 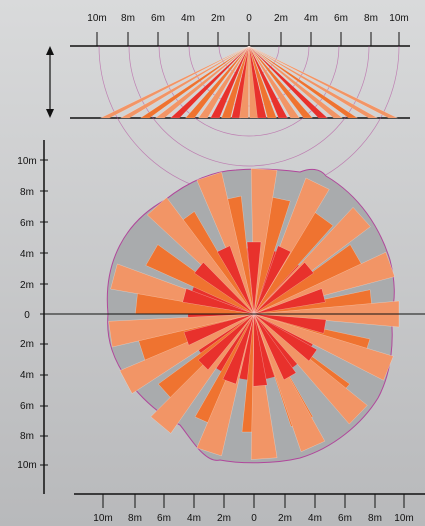 I want to click on y-axis-labels: 10m 8m 6m 4m 2m 0 2m 4m 6m 8m 10m, so click(x=26, y=313).